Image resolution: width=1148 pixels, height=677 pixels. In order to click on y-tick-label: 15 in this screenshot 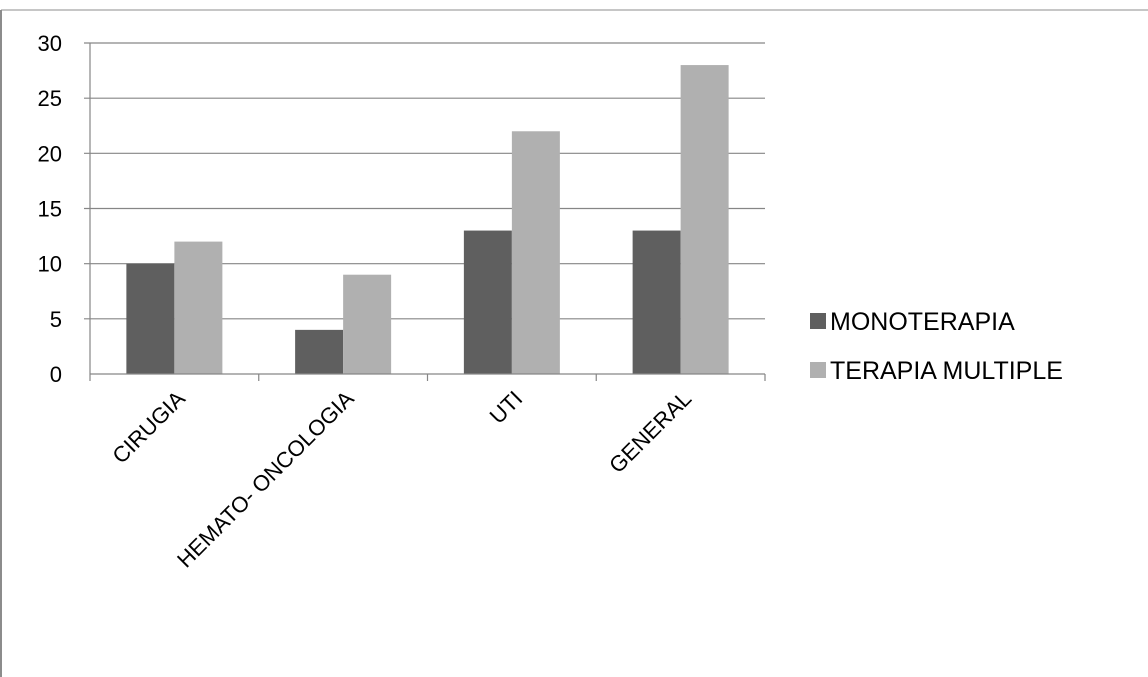, I will do `click(50, 209)`.